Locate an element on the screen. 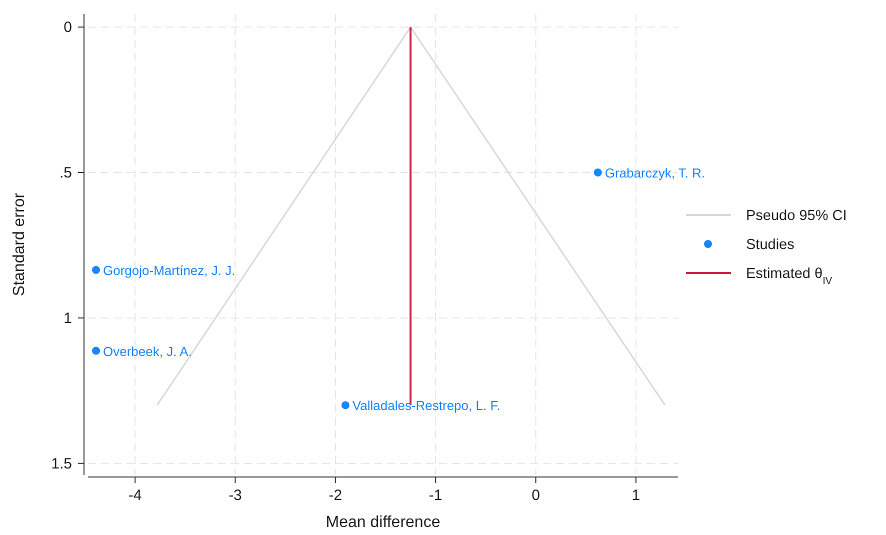 The height and width of the screenshot is (535, 886). y-tick-label: 0 is located at coordinates (68, 27).